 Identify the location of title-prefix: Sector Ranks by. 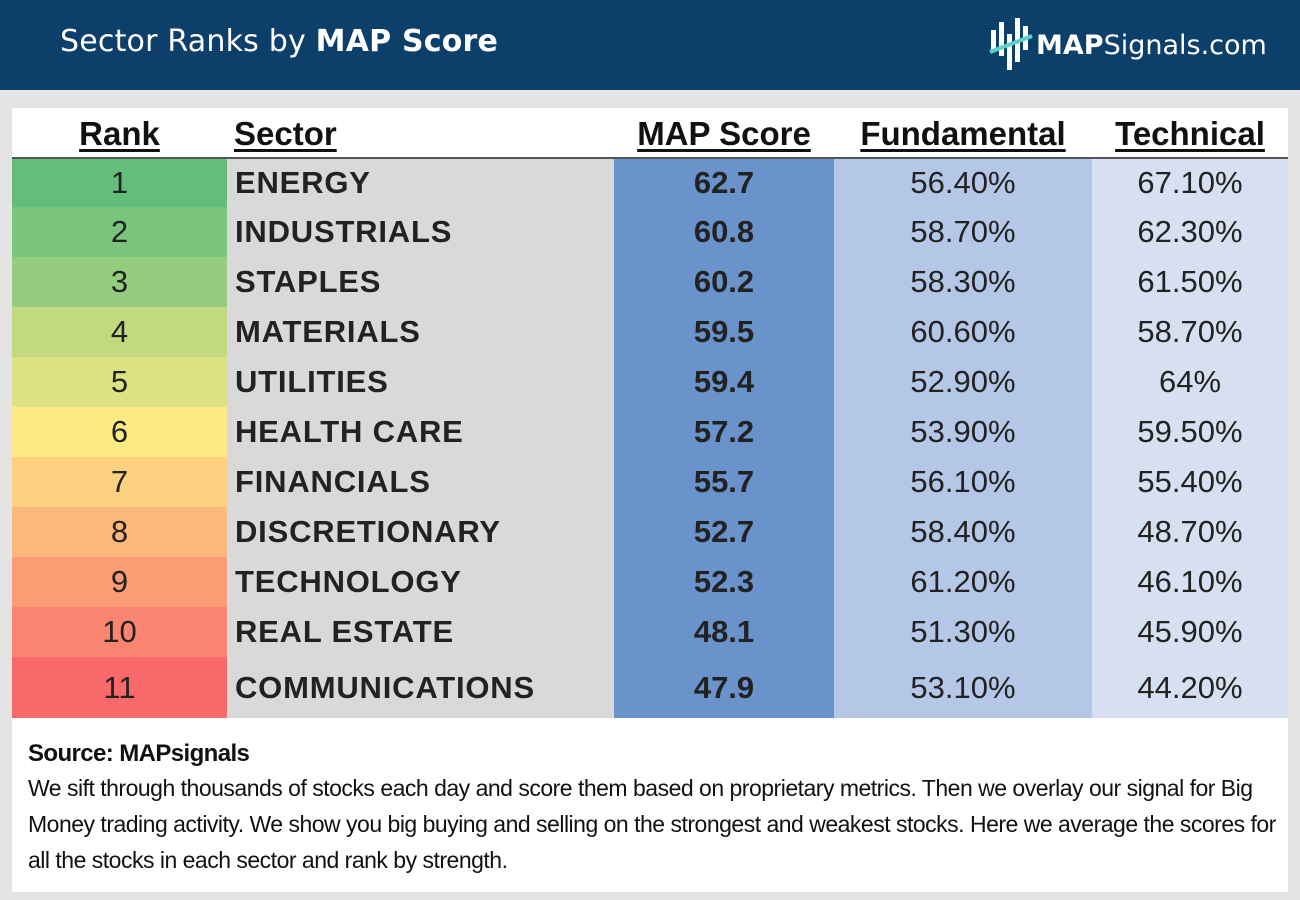
(188, 41).